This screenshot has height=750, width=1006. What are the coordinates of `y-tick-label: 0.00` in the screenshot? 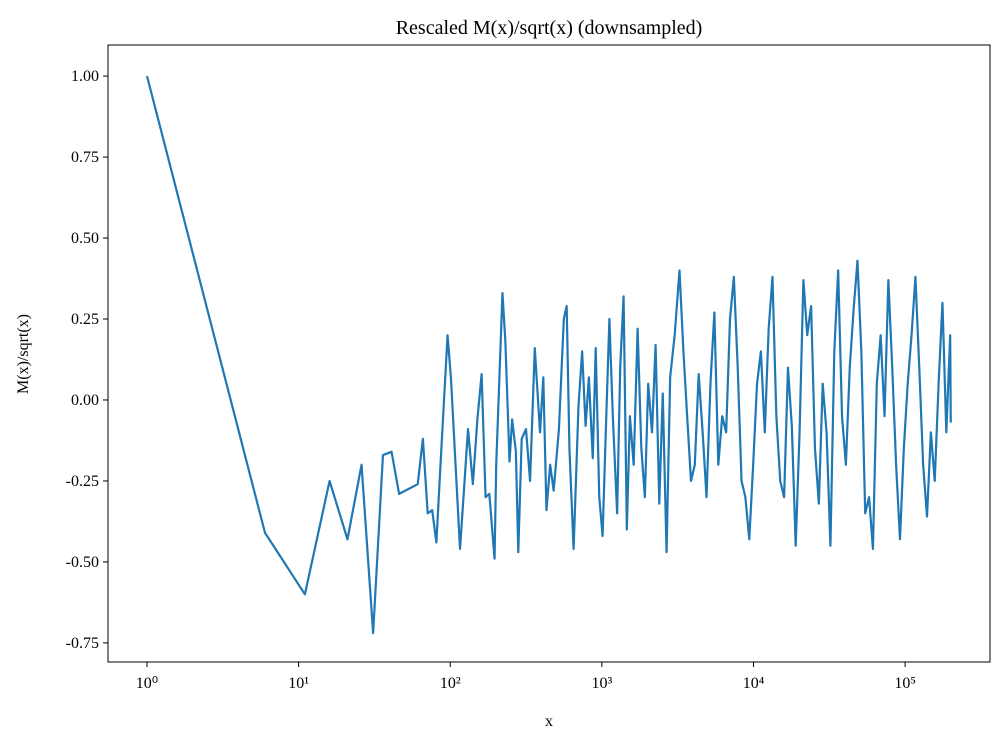 It's located at (85, 400).